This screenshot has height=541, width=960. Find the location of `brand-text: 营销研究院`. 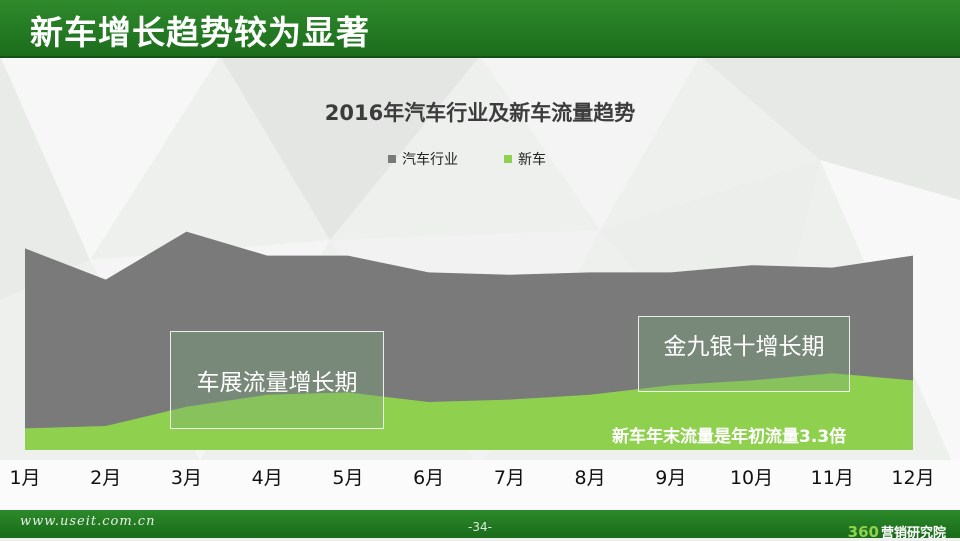

brand-text: 营销研究院 is located at coordinates (913, 533).